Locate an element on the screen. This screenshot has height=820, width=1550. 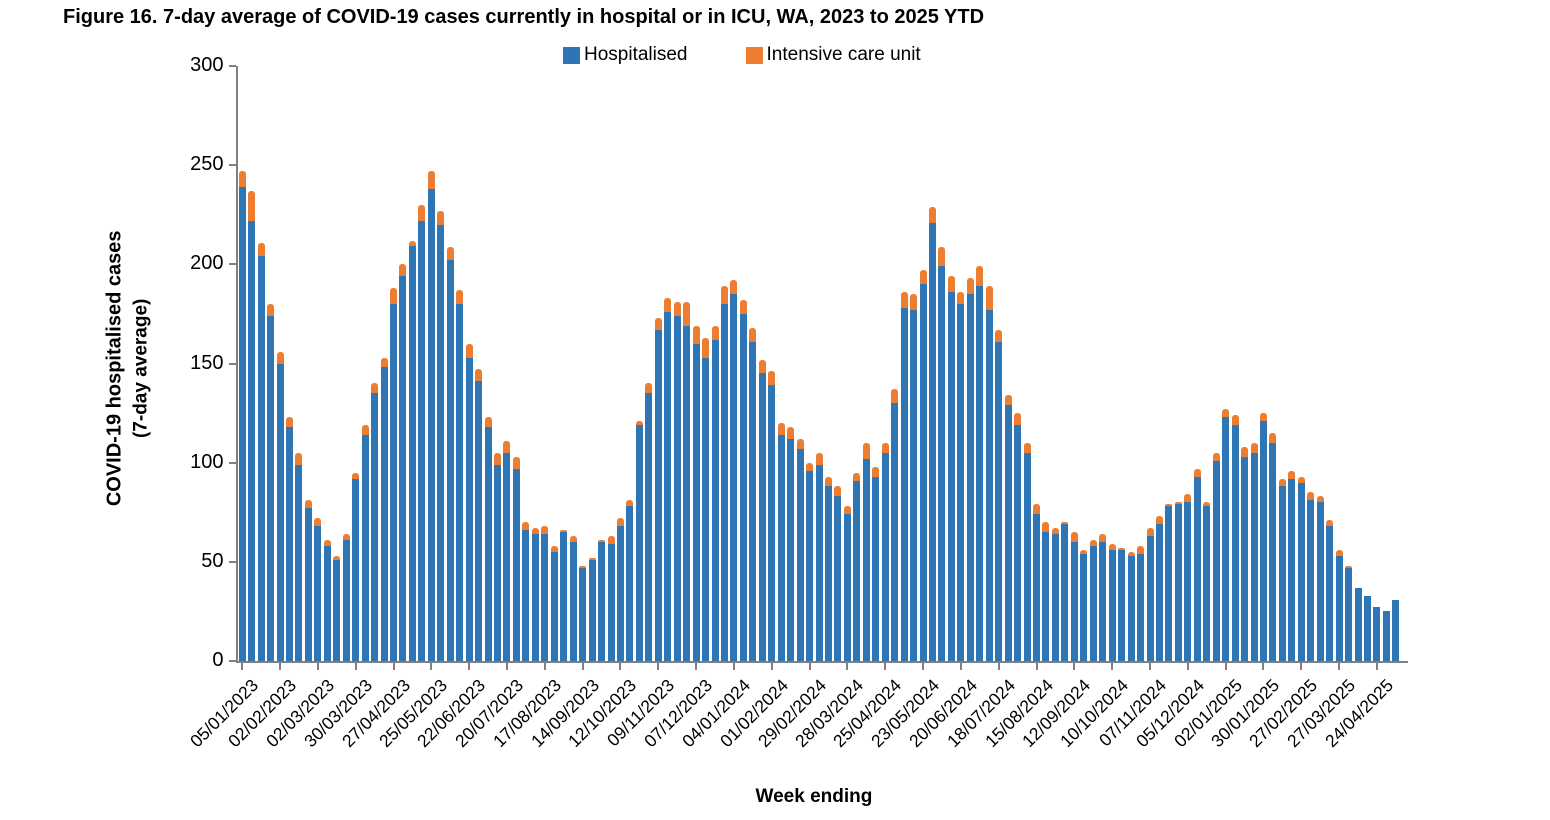
bar-19/01/2023 is located at coordinates (261, 363).